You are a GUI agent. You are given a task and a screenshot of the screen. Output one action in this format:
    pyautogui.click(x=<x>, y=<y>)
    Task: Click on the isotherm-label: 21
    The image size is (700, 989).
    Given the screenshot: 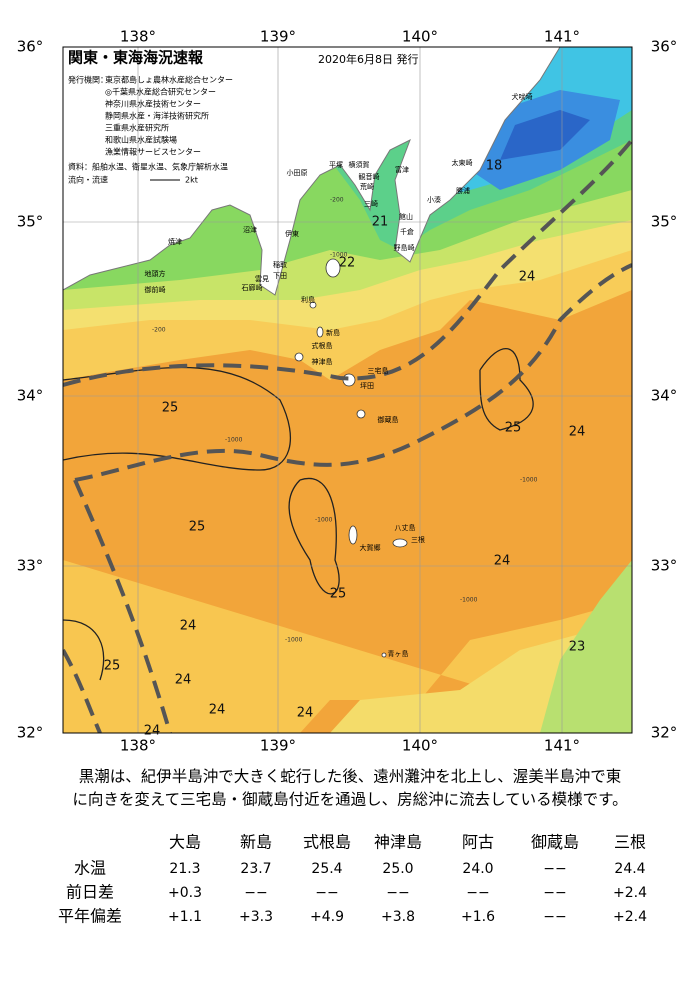 What is the action you would take?
    pyautogui.click(x=380, y=222)
    